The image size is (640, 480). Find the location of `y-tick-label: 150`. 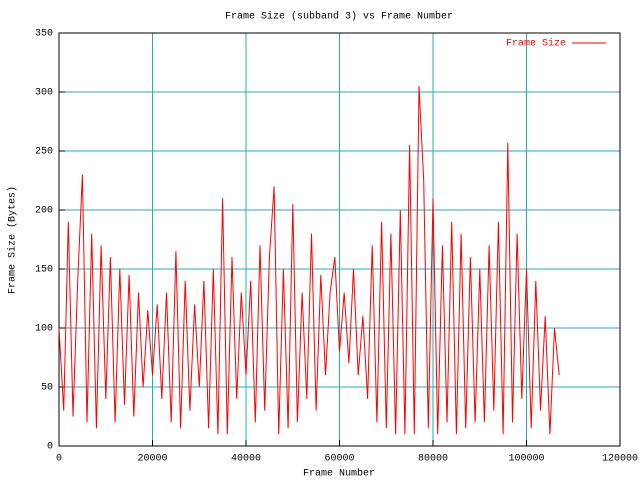

y-tick-label: 150 is located at coordinates (44, 270).